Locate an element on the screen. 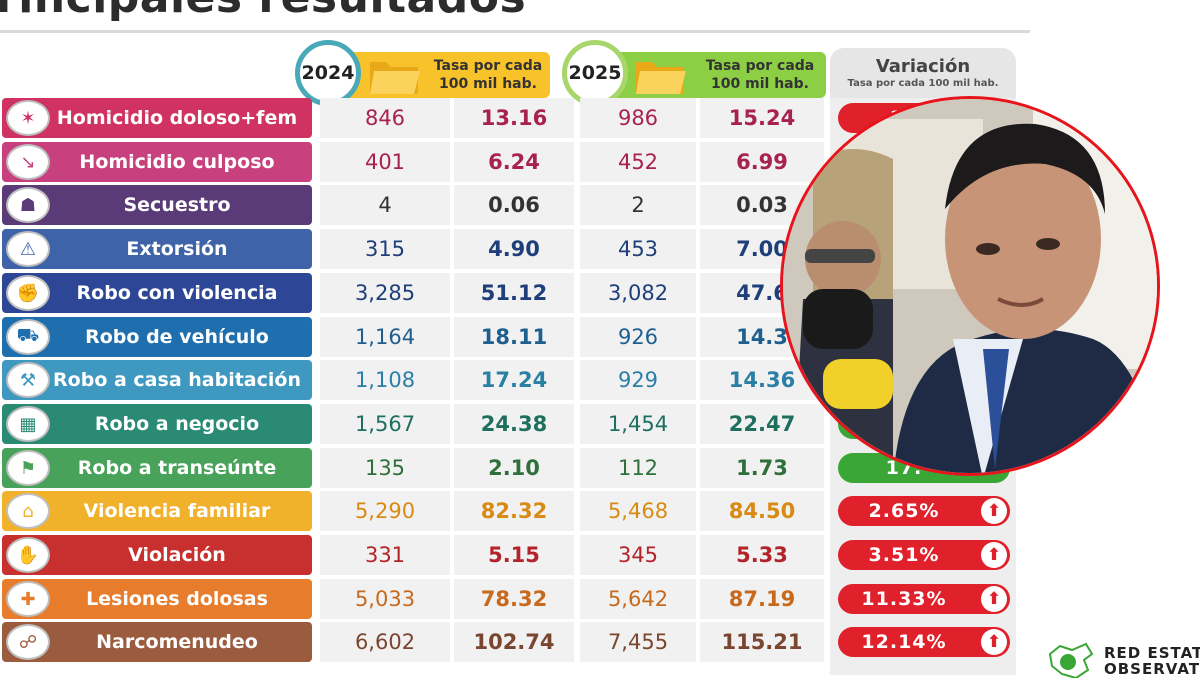 This screenshot has width=1200, height=682. cell-r2025: 15.24 is located at coordinates (762, 118).